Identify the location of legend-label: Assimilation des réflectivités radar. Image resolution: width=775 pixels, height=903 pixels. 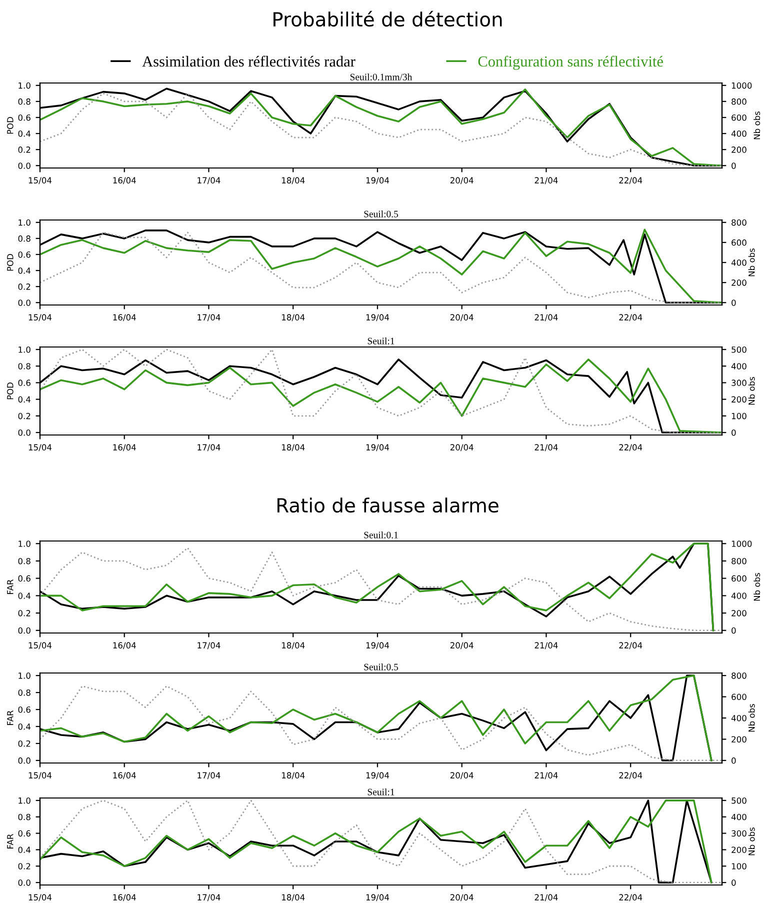
(249, 61).